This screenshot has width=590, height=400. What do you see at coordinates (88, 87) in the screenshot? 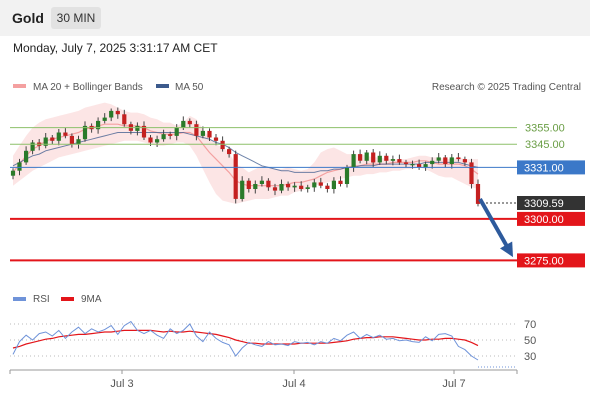
I see `bb-legend-label: MA 20 + Bollinger Bands` at bounding box center [88, 87].